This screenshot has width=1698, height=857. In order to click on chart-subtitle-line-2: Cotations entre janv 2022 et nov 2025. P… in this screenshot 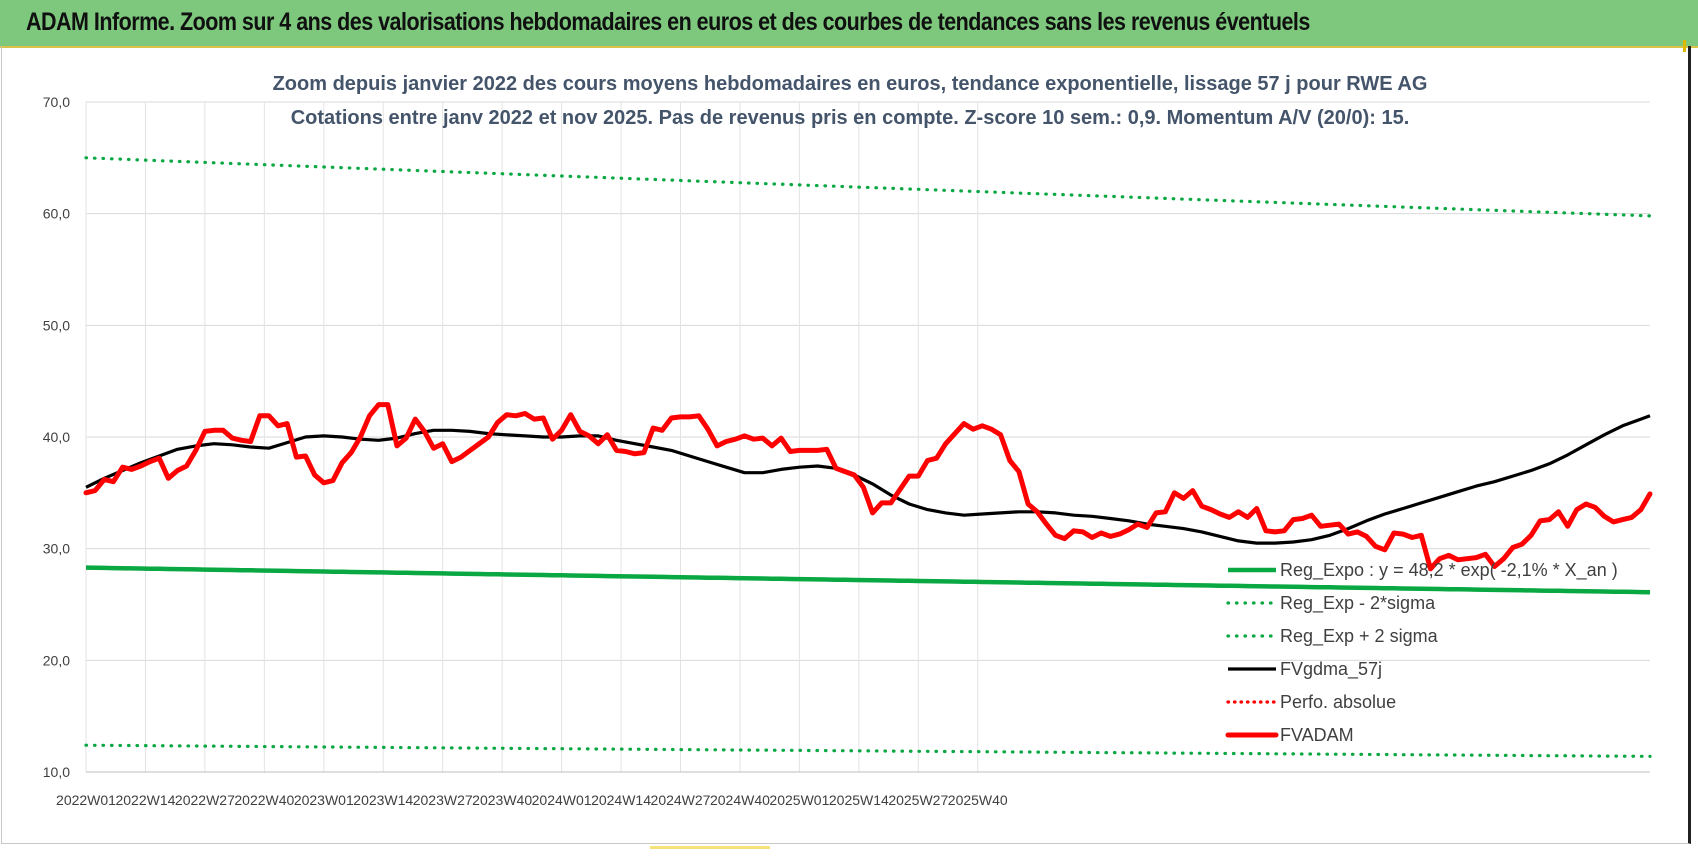, I will do `click(850, 118)`.